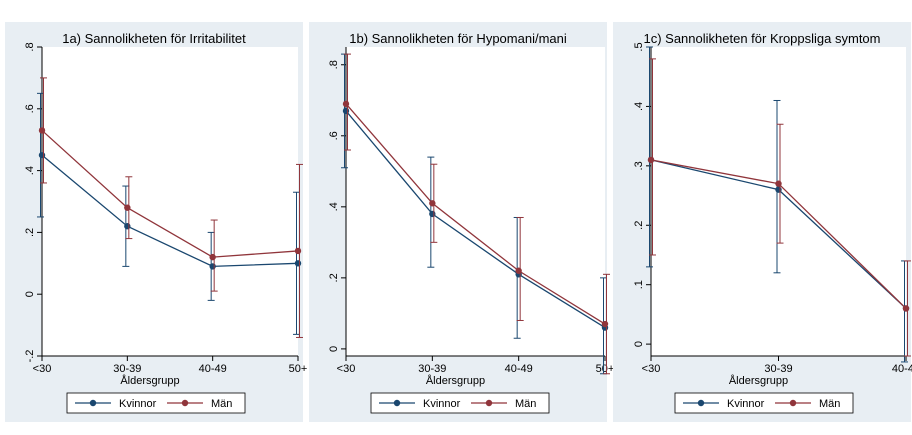  What do you see at coordinates (639, 284) in the screenshot?
I see `y-tick-label: .1` at bounding box center [639, 284].